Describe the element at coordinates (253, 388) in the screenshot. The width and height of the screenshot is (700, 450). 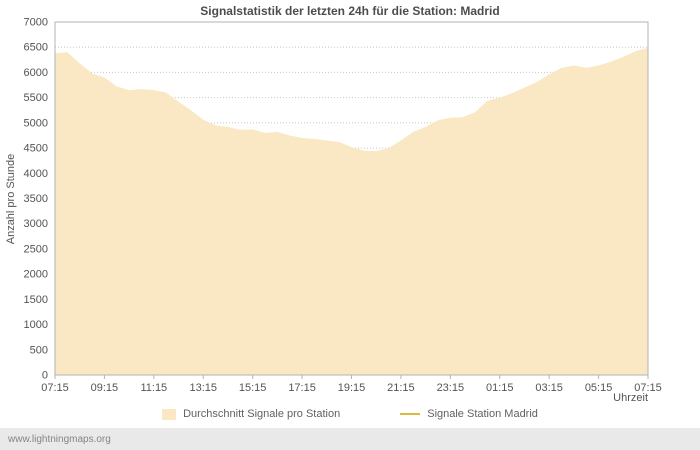
I see `x-tick-label: 15:15` at that location.